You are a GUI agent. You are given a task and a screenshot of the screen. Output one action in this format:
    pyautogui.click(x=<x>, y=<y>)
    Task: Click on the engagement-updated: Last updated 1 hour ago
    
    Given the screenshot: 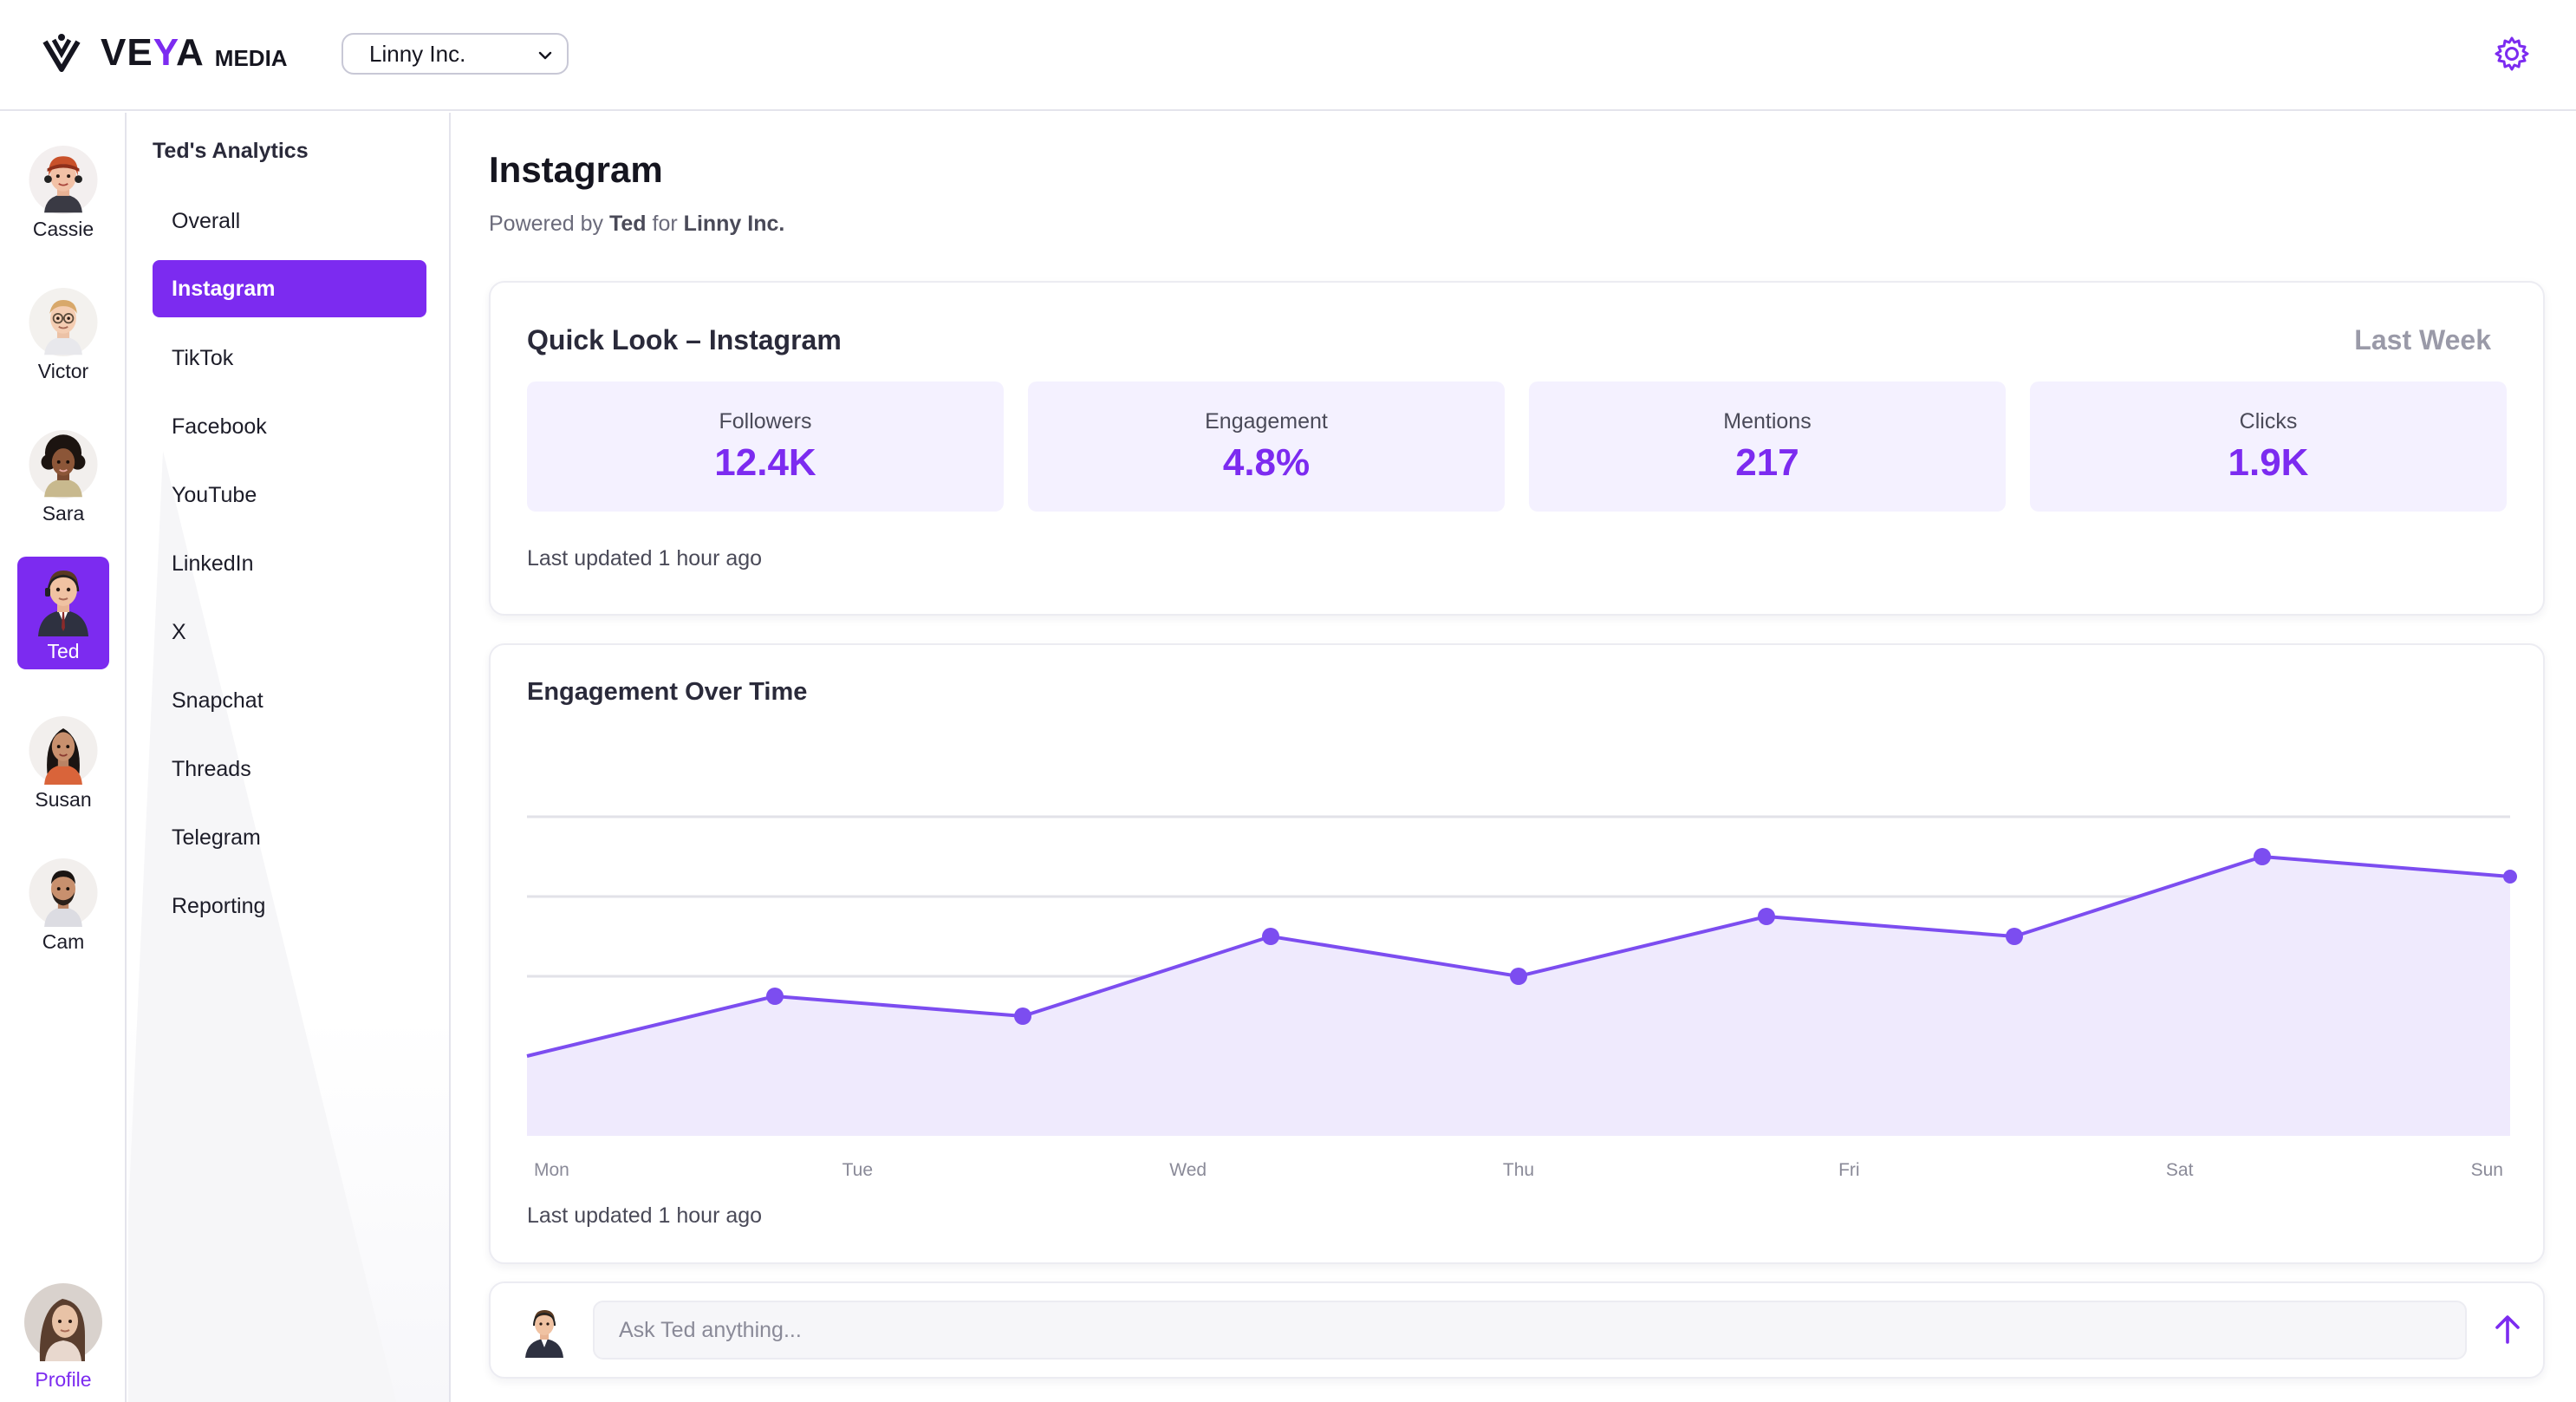 What is the action you would take?
    pyautogui.click(x=645, y=1215)
    